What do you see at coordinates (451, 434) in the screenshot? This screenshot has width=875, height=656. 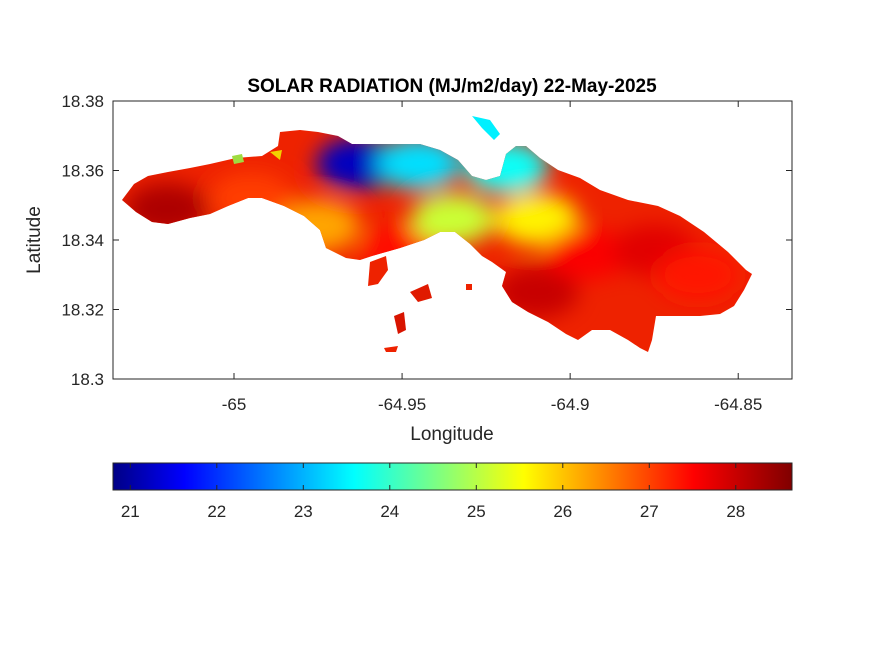 I see `x-axis-label: Longitude` at bounding box center [451, 434].